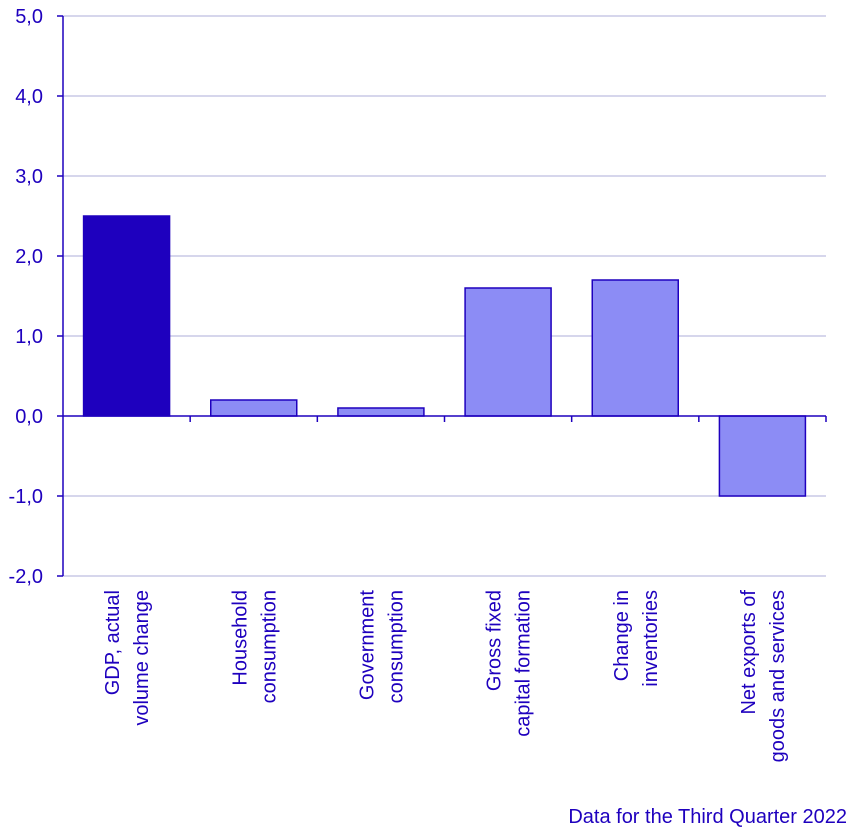  I want to click on y-tick-label: 4,0, so click(29, 97).